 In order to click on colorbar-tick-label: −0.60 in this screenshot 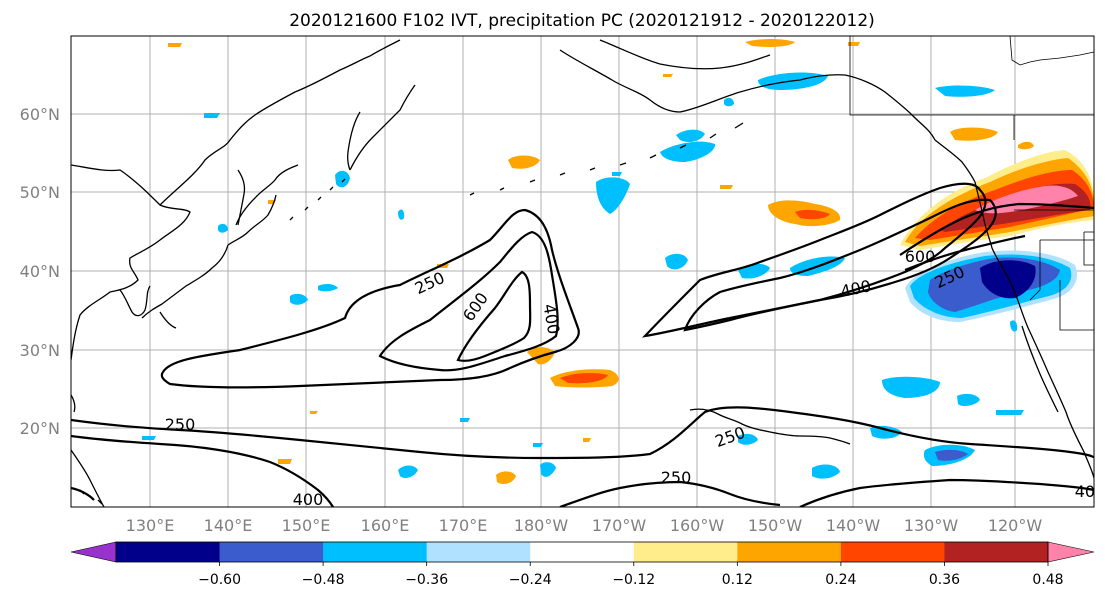, I will do `click(219, 580)`.